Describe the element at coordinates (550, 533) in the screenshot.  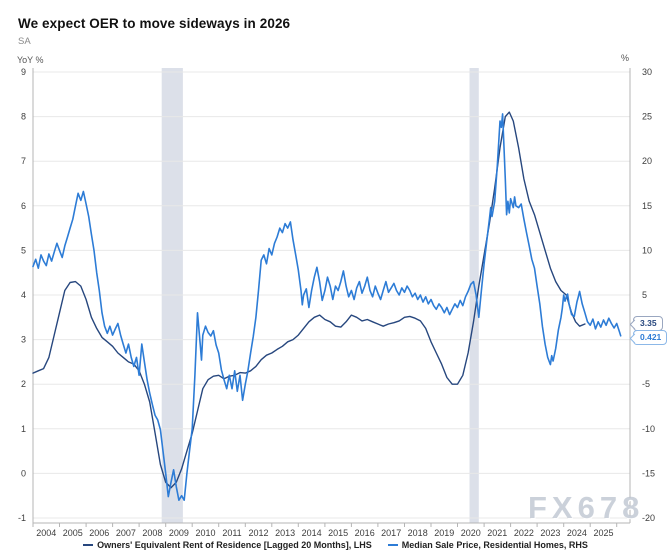
I see `svg-text: 2023` at that location.